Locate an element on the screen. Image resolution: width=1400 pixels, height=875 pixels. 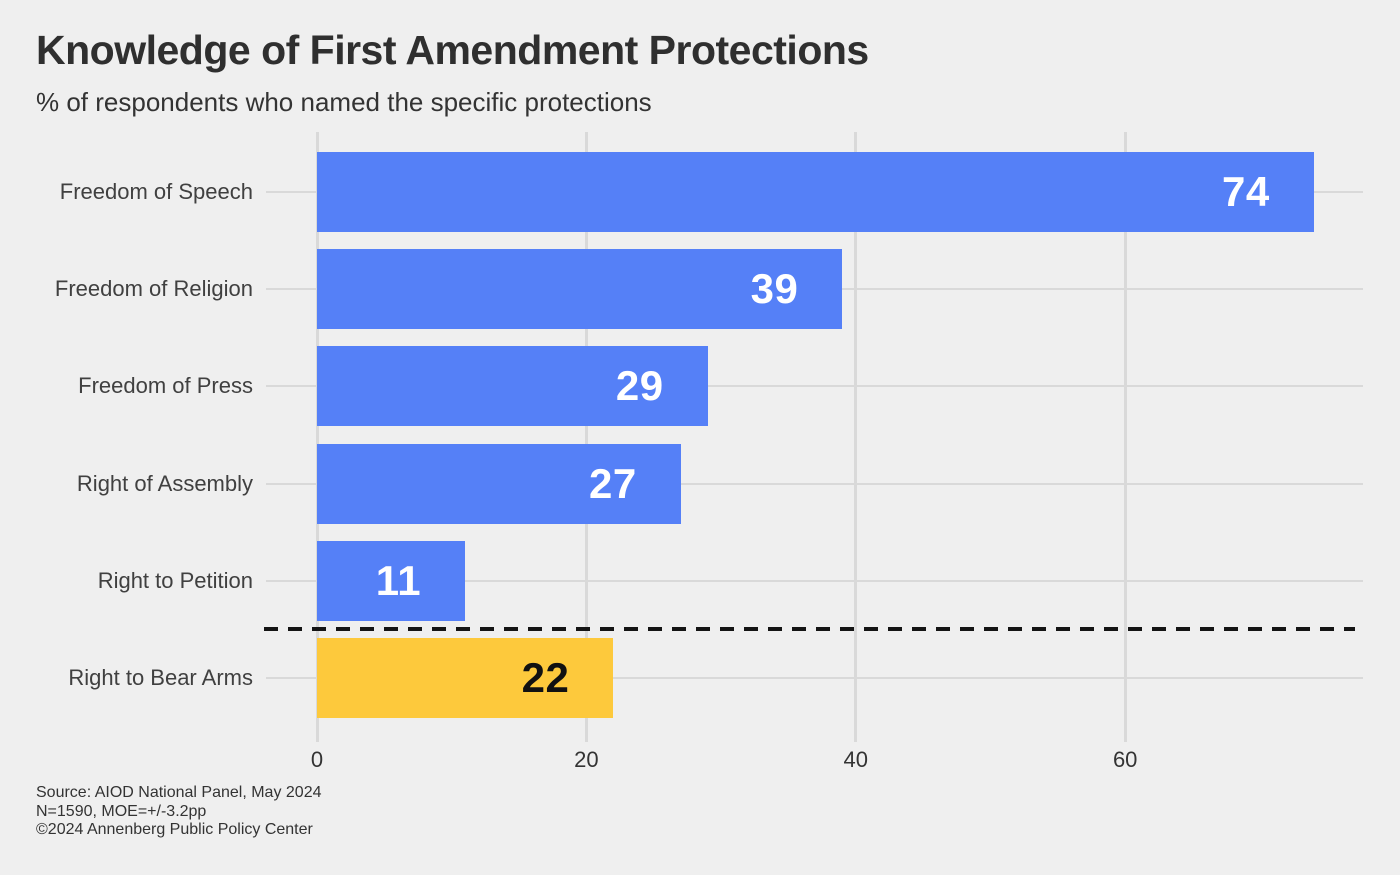
value-label: 22 is located at coordinates (545, 677).